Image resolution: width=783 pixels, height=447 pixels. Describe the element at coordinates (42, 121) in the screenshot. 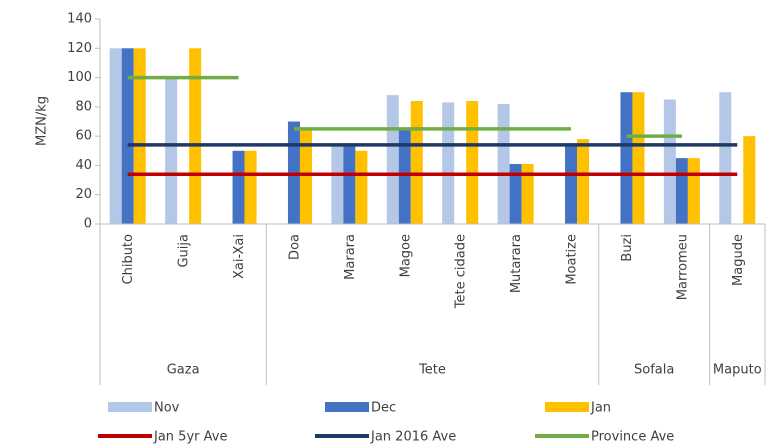

I see `y-axis-label: MZN/kg` at that location.